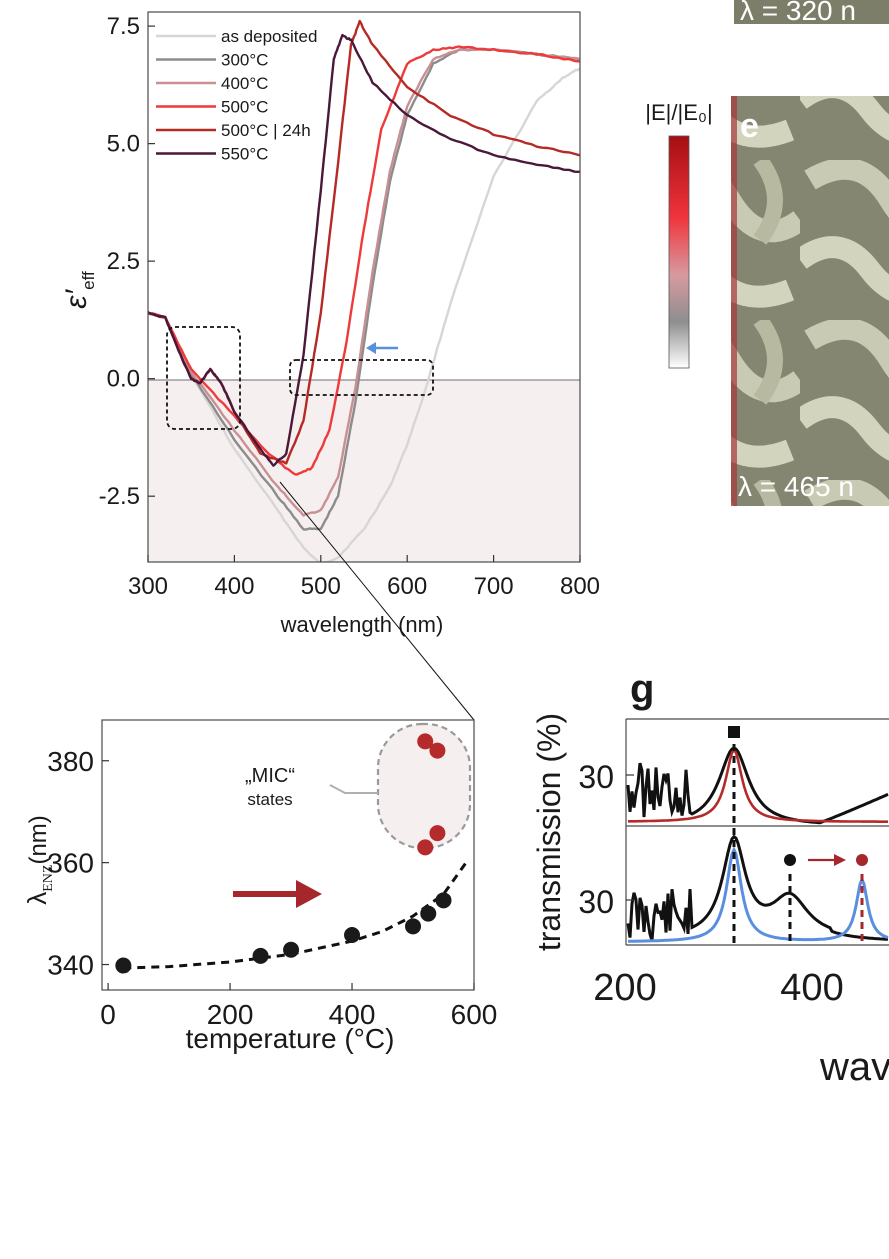 The height and width of the screenshot is (1259, 889). I want to click on zoom-box-enz, so click(361, 377).